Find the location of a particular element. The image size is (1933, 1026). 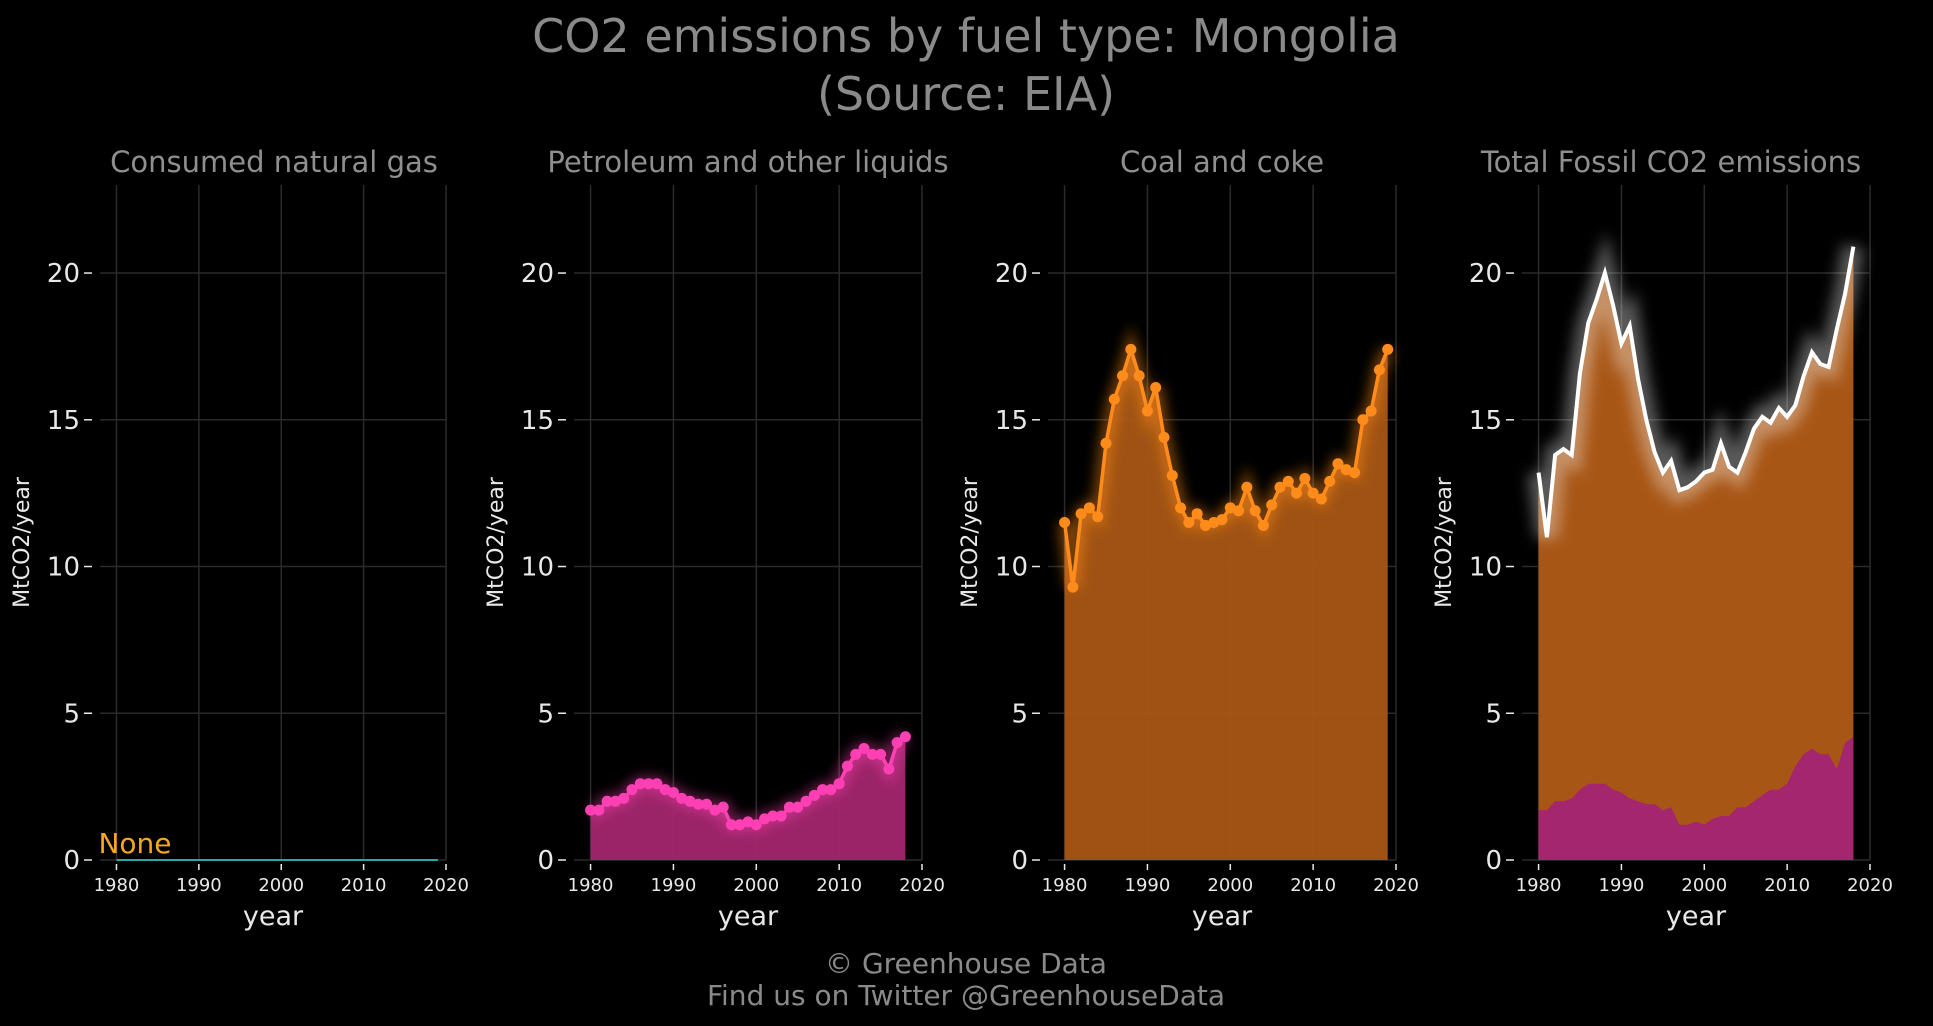

panel-title: Total Fossil CO2 emissions is located at coordinates (1670, 162).